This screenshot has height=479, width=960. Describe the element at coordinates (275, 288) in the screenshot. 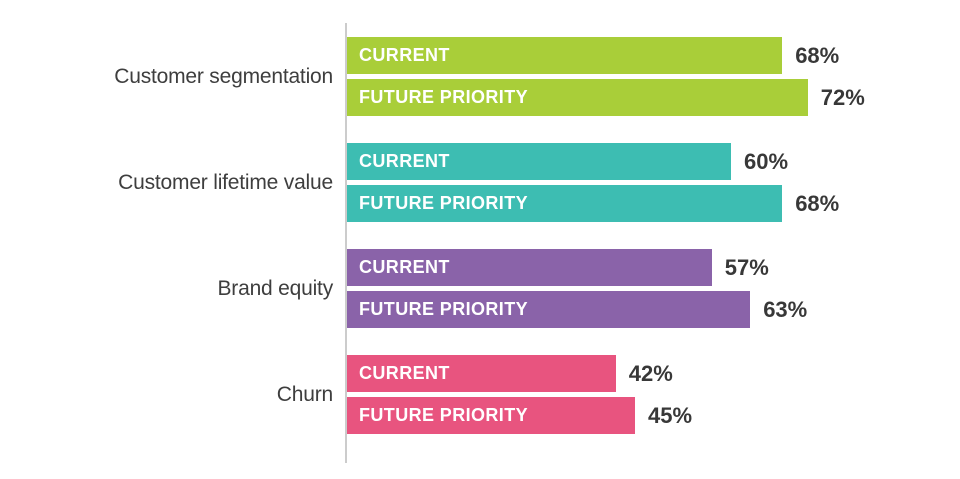

I see `category-label: Brand equity` at that location.